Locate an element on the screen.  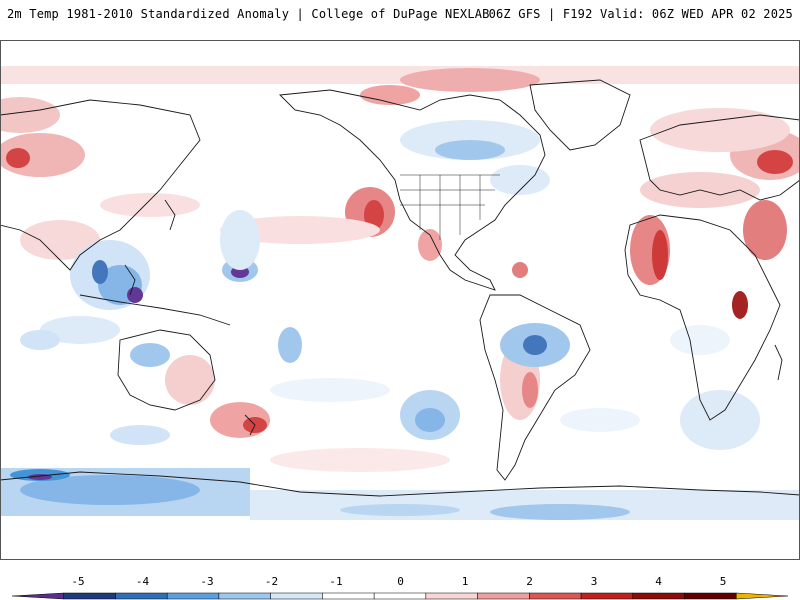
colorbar-tick-label: 4 is located at coordinates (658, 581).